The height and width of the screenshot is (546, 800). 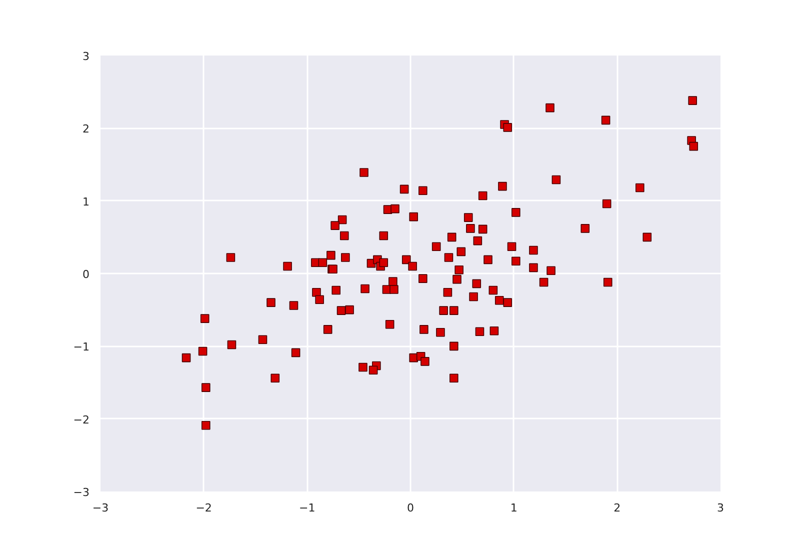 What do you see at coordinates (100, 508) in the screenshot?
I see `x-tick-label: −3` at bounding box center [100, 508].